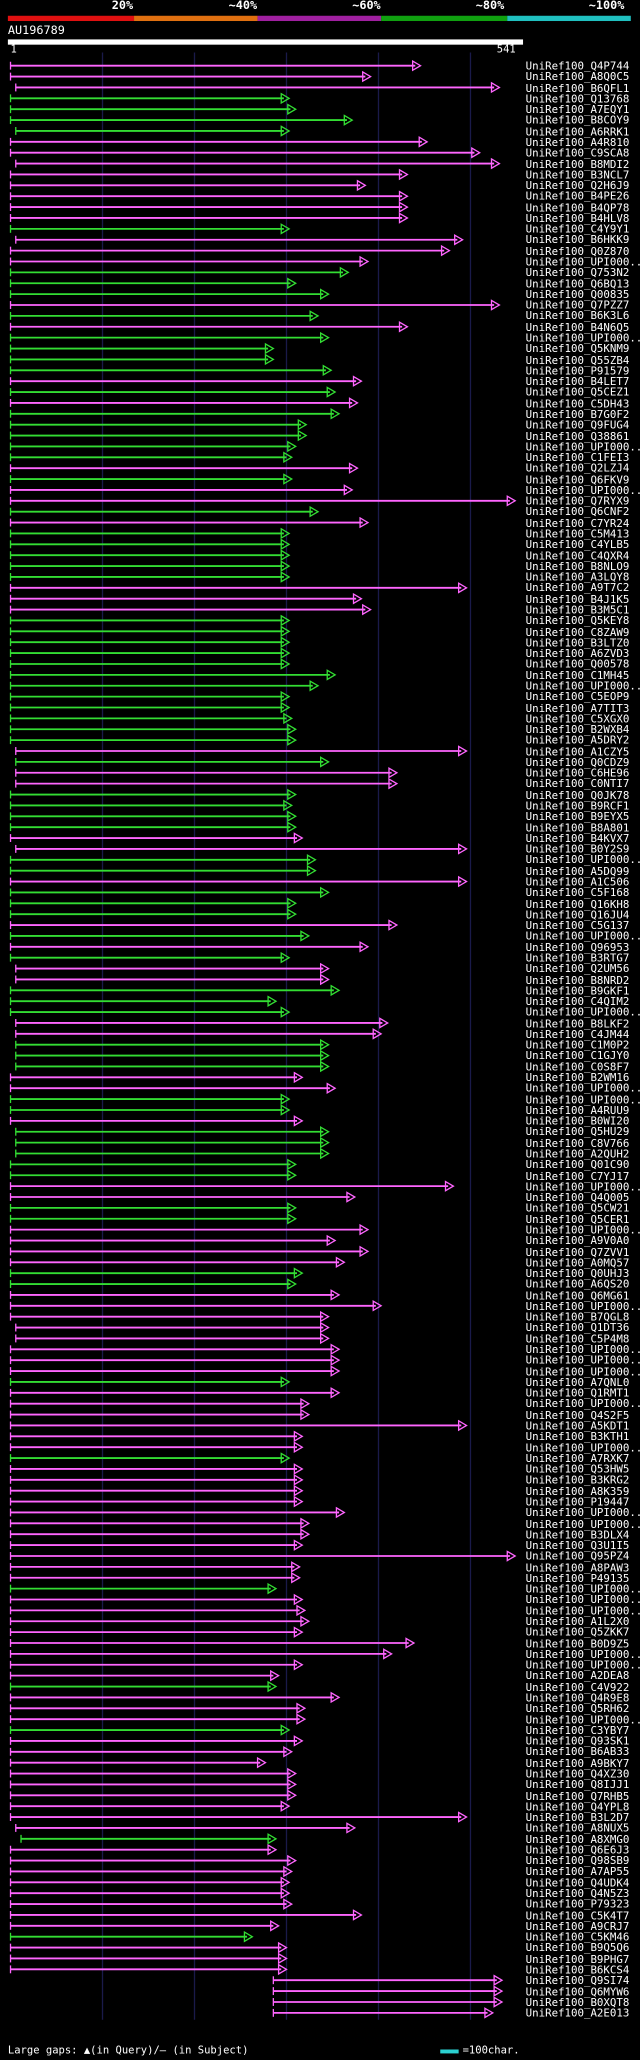  What do you see at coordinates (577, 1208) in the screenshot?
I see `hit-label: UniRef100_Q5CW21` at bounding box center [577, 1208].